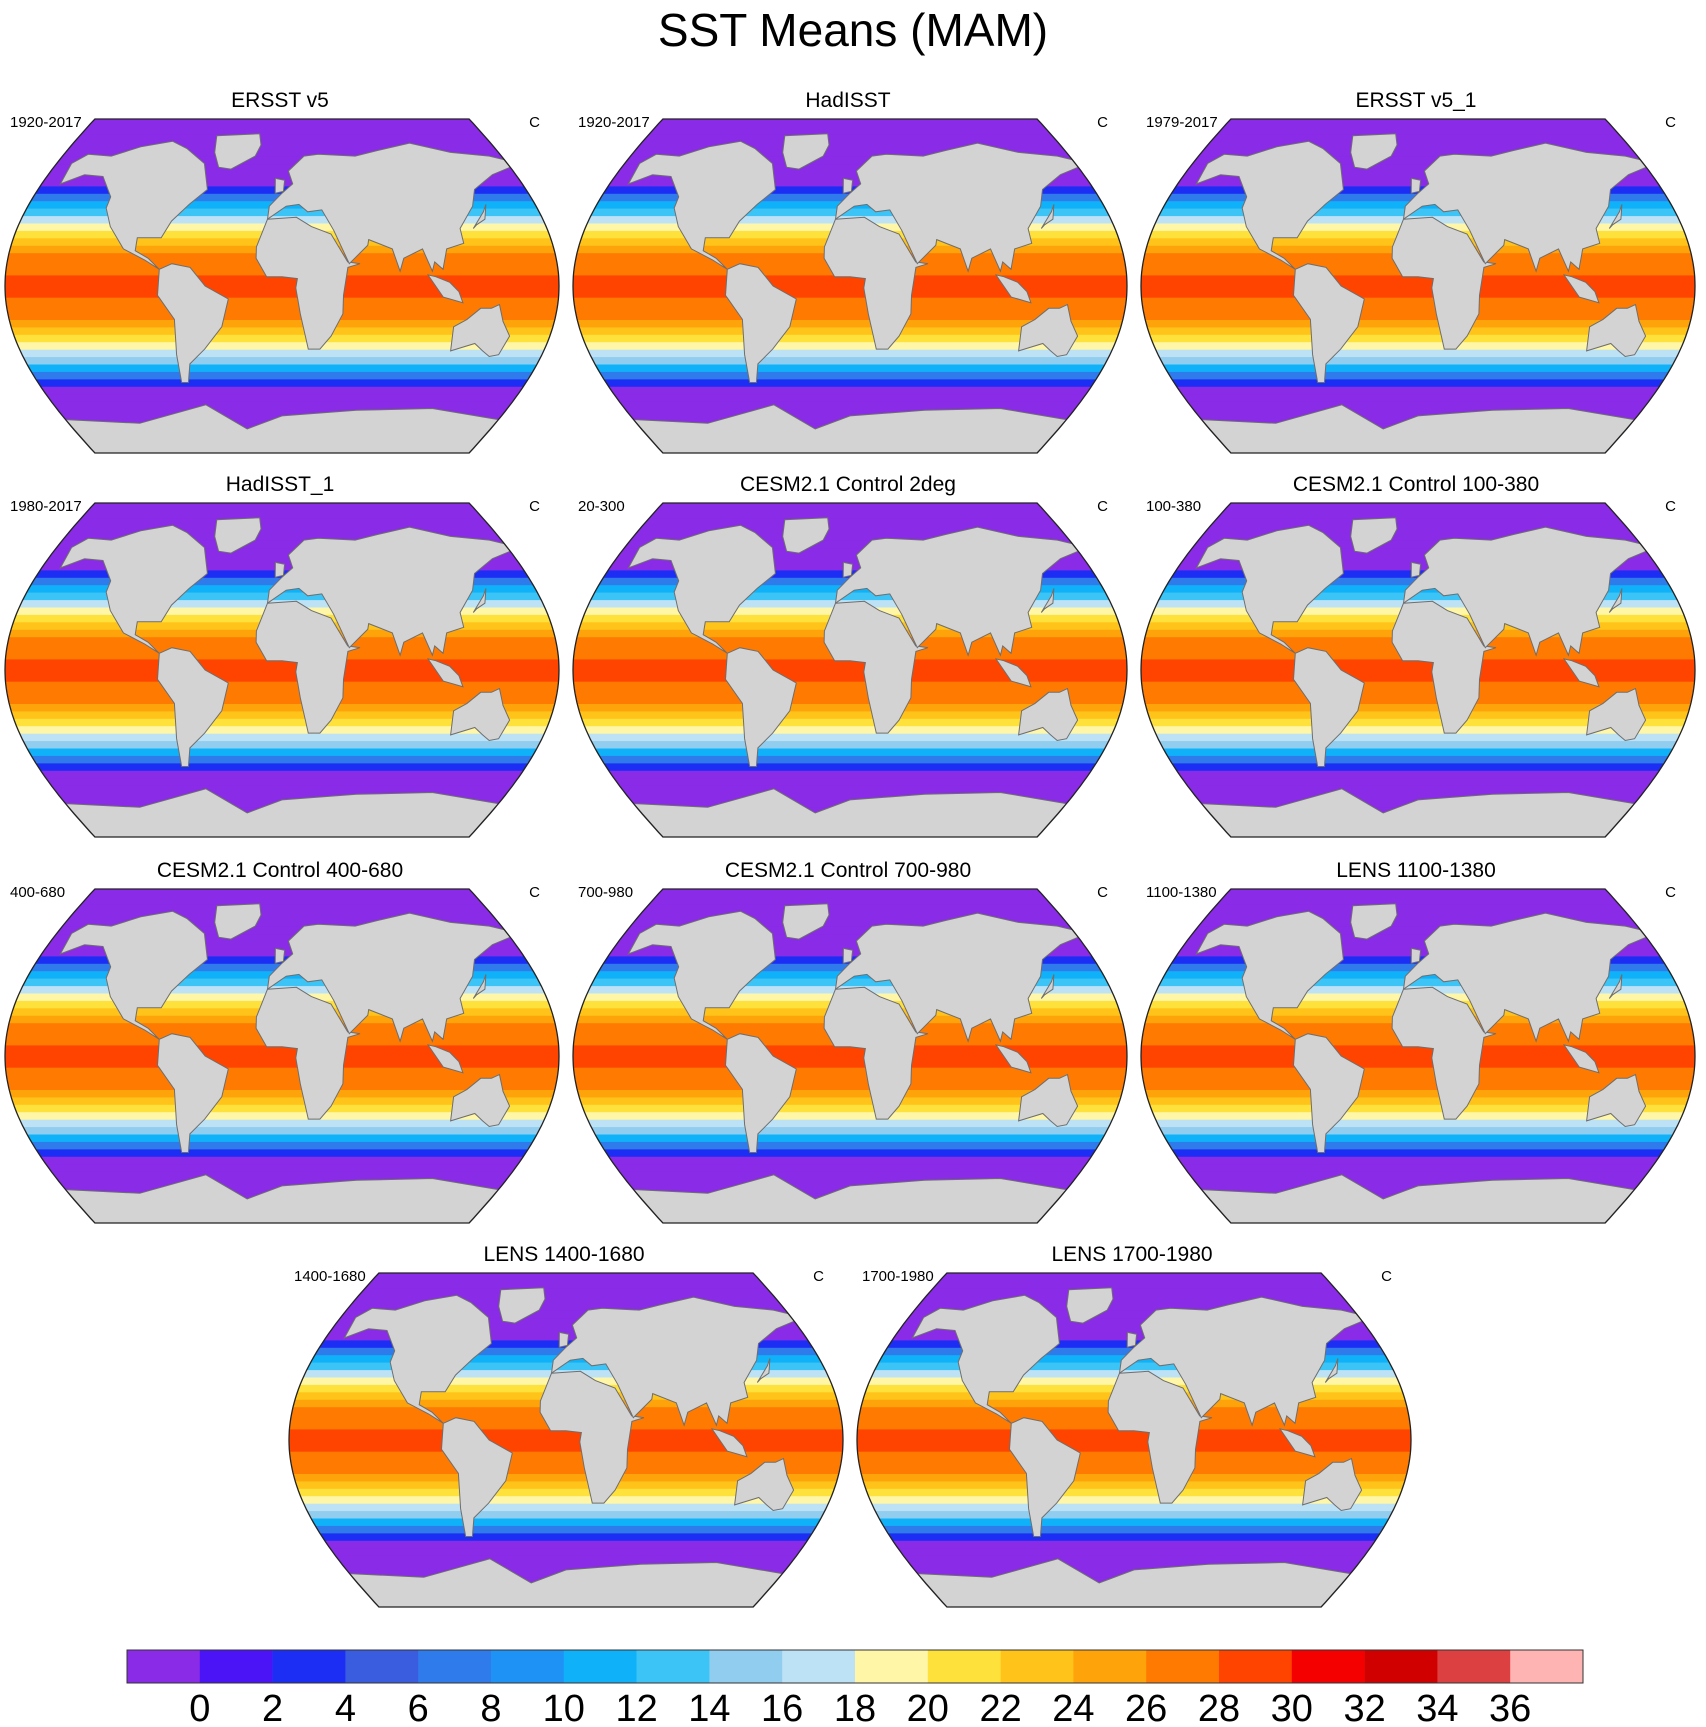  I want to click on panel-units: C, so click(1670, 892).